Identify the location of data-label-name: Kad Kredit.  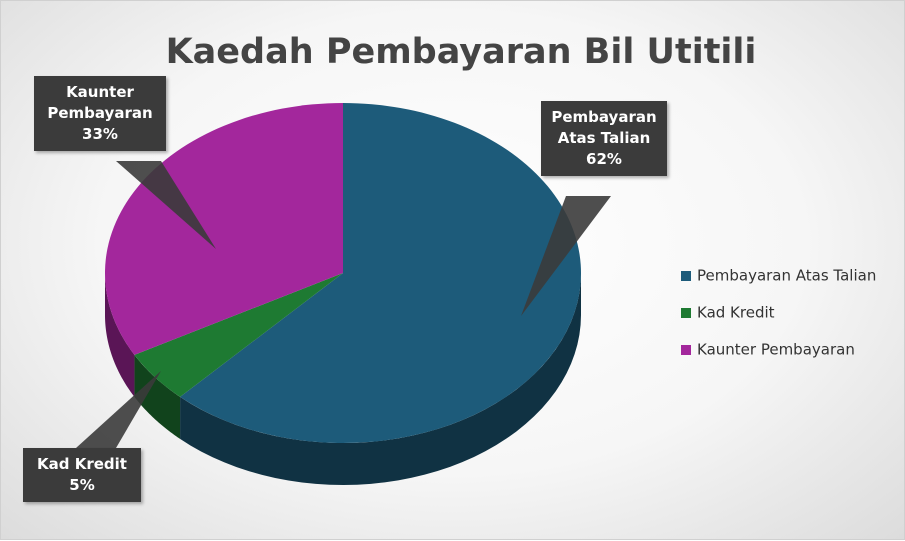
(82, 464).